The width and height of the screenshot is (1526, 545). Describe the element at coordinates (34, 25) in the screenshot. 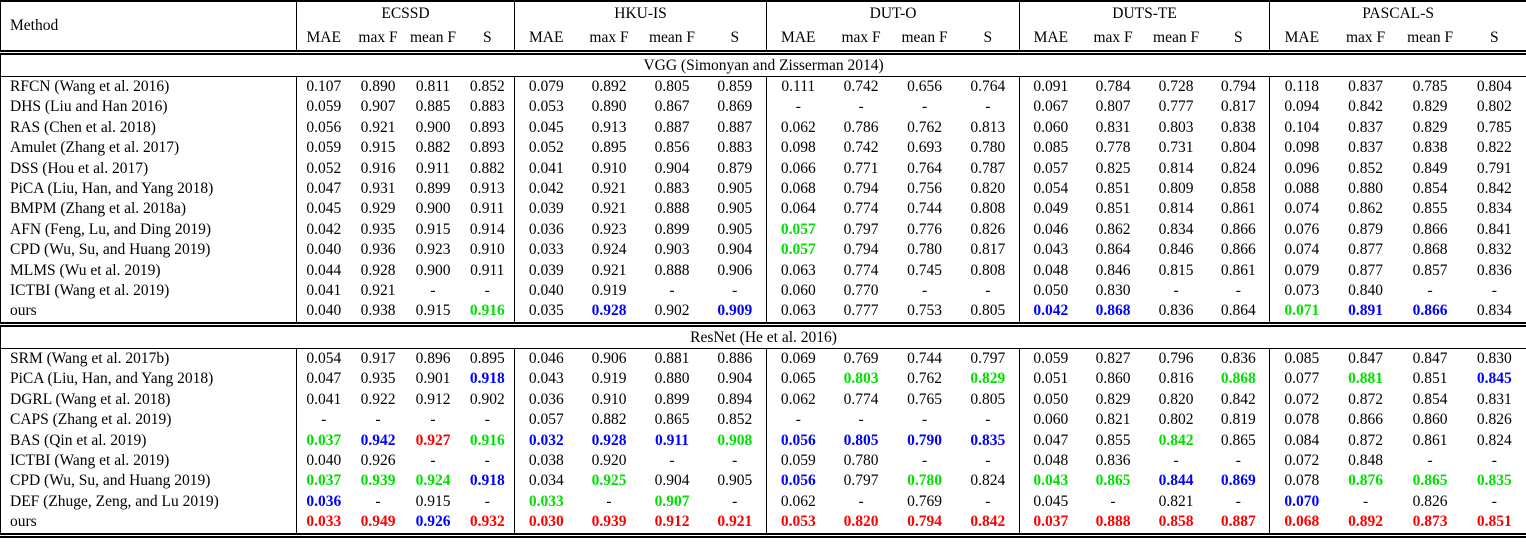

I see `method-column-header: Method` at that location.